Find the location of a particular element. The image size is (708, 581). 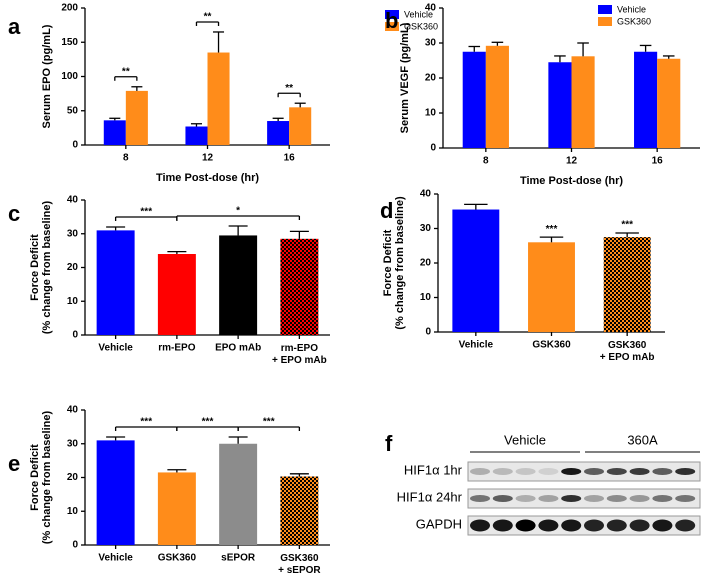

panel-letter: c is located at coordinates (14, 213).